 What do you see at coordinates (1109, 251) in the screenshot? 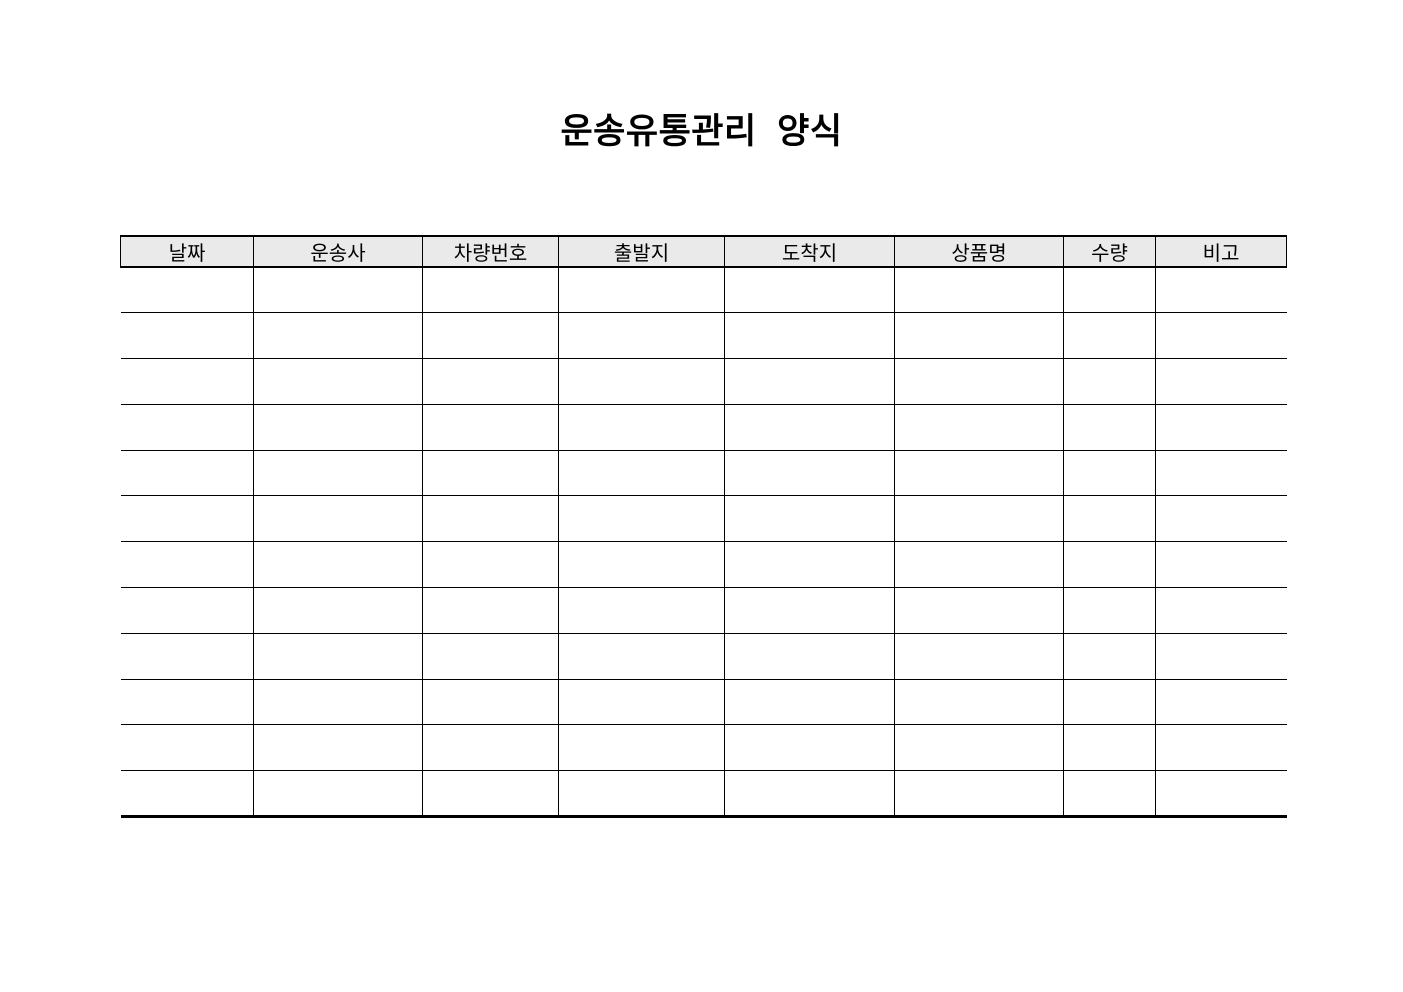
I see `col-header-quantity: 수량` at bounding box center [1109, 251].